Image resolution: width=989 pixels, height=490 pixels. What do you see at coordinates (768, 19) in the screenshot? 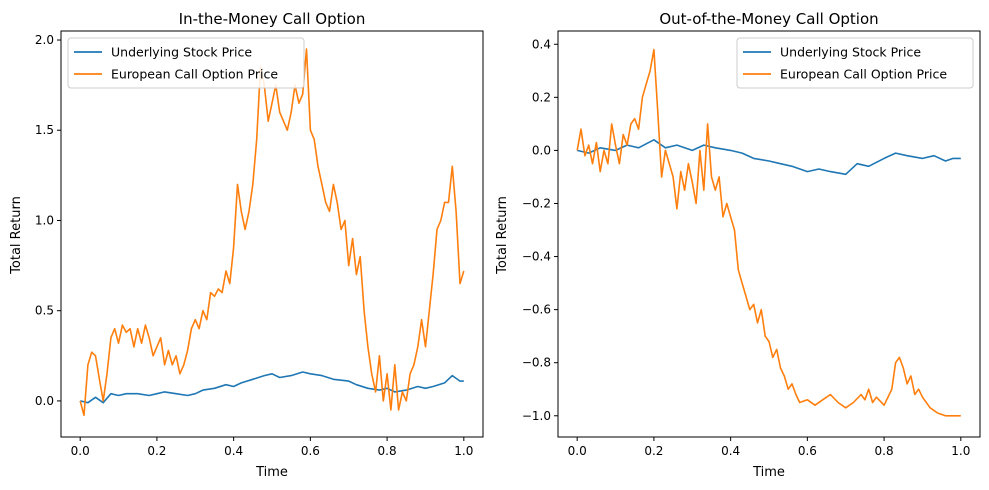
I see `chart-title: Out-of-the-Money Call Option` at bounding box center [768, 19].